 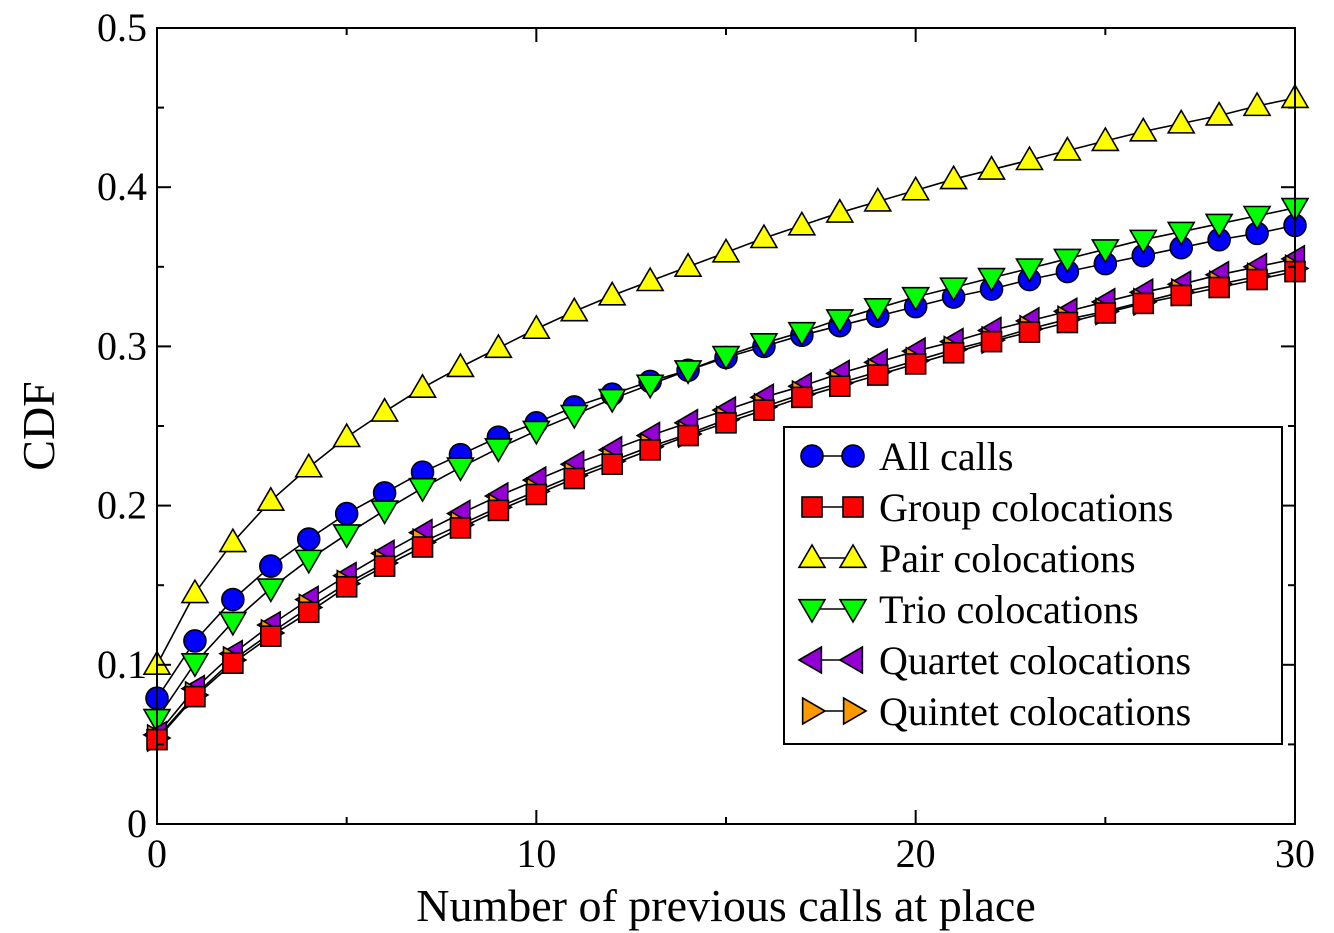 I want to click on legend-item-group-colocations: Group colocations, so click(x=987, y=507).